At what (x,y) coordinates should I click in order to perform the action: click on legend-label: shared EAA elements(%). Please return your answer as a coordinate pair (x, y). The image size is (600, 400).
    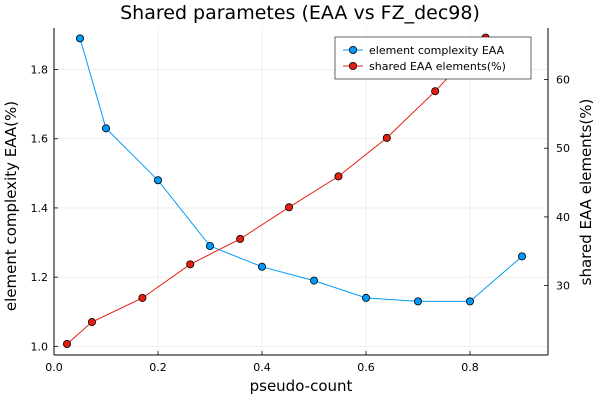
    Looking at the image, I should click on (437, 66).